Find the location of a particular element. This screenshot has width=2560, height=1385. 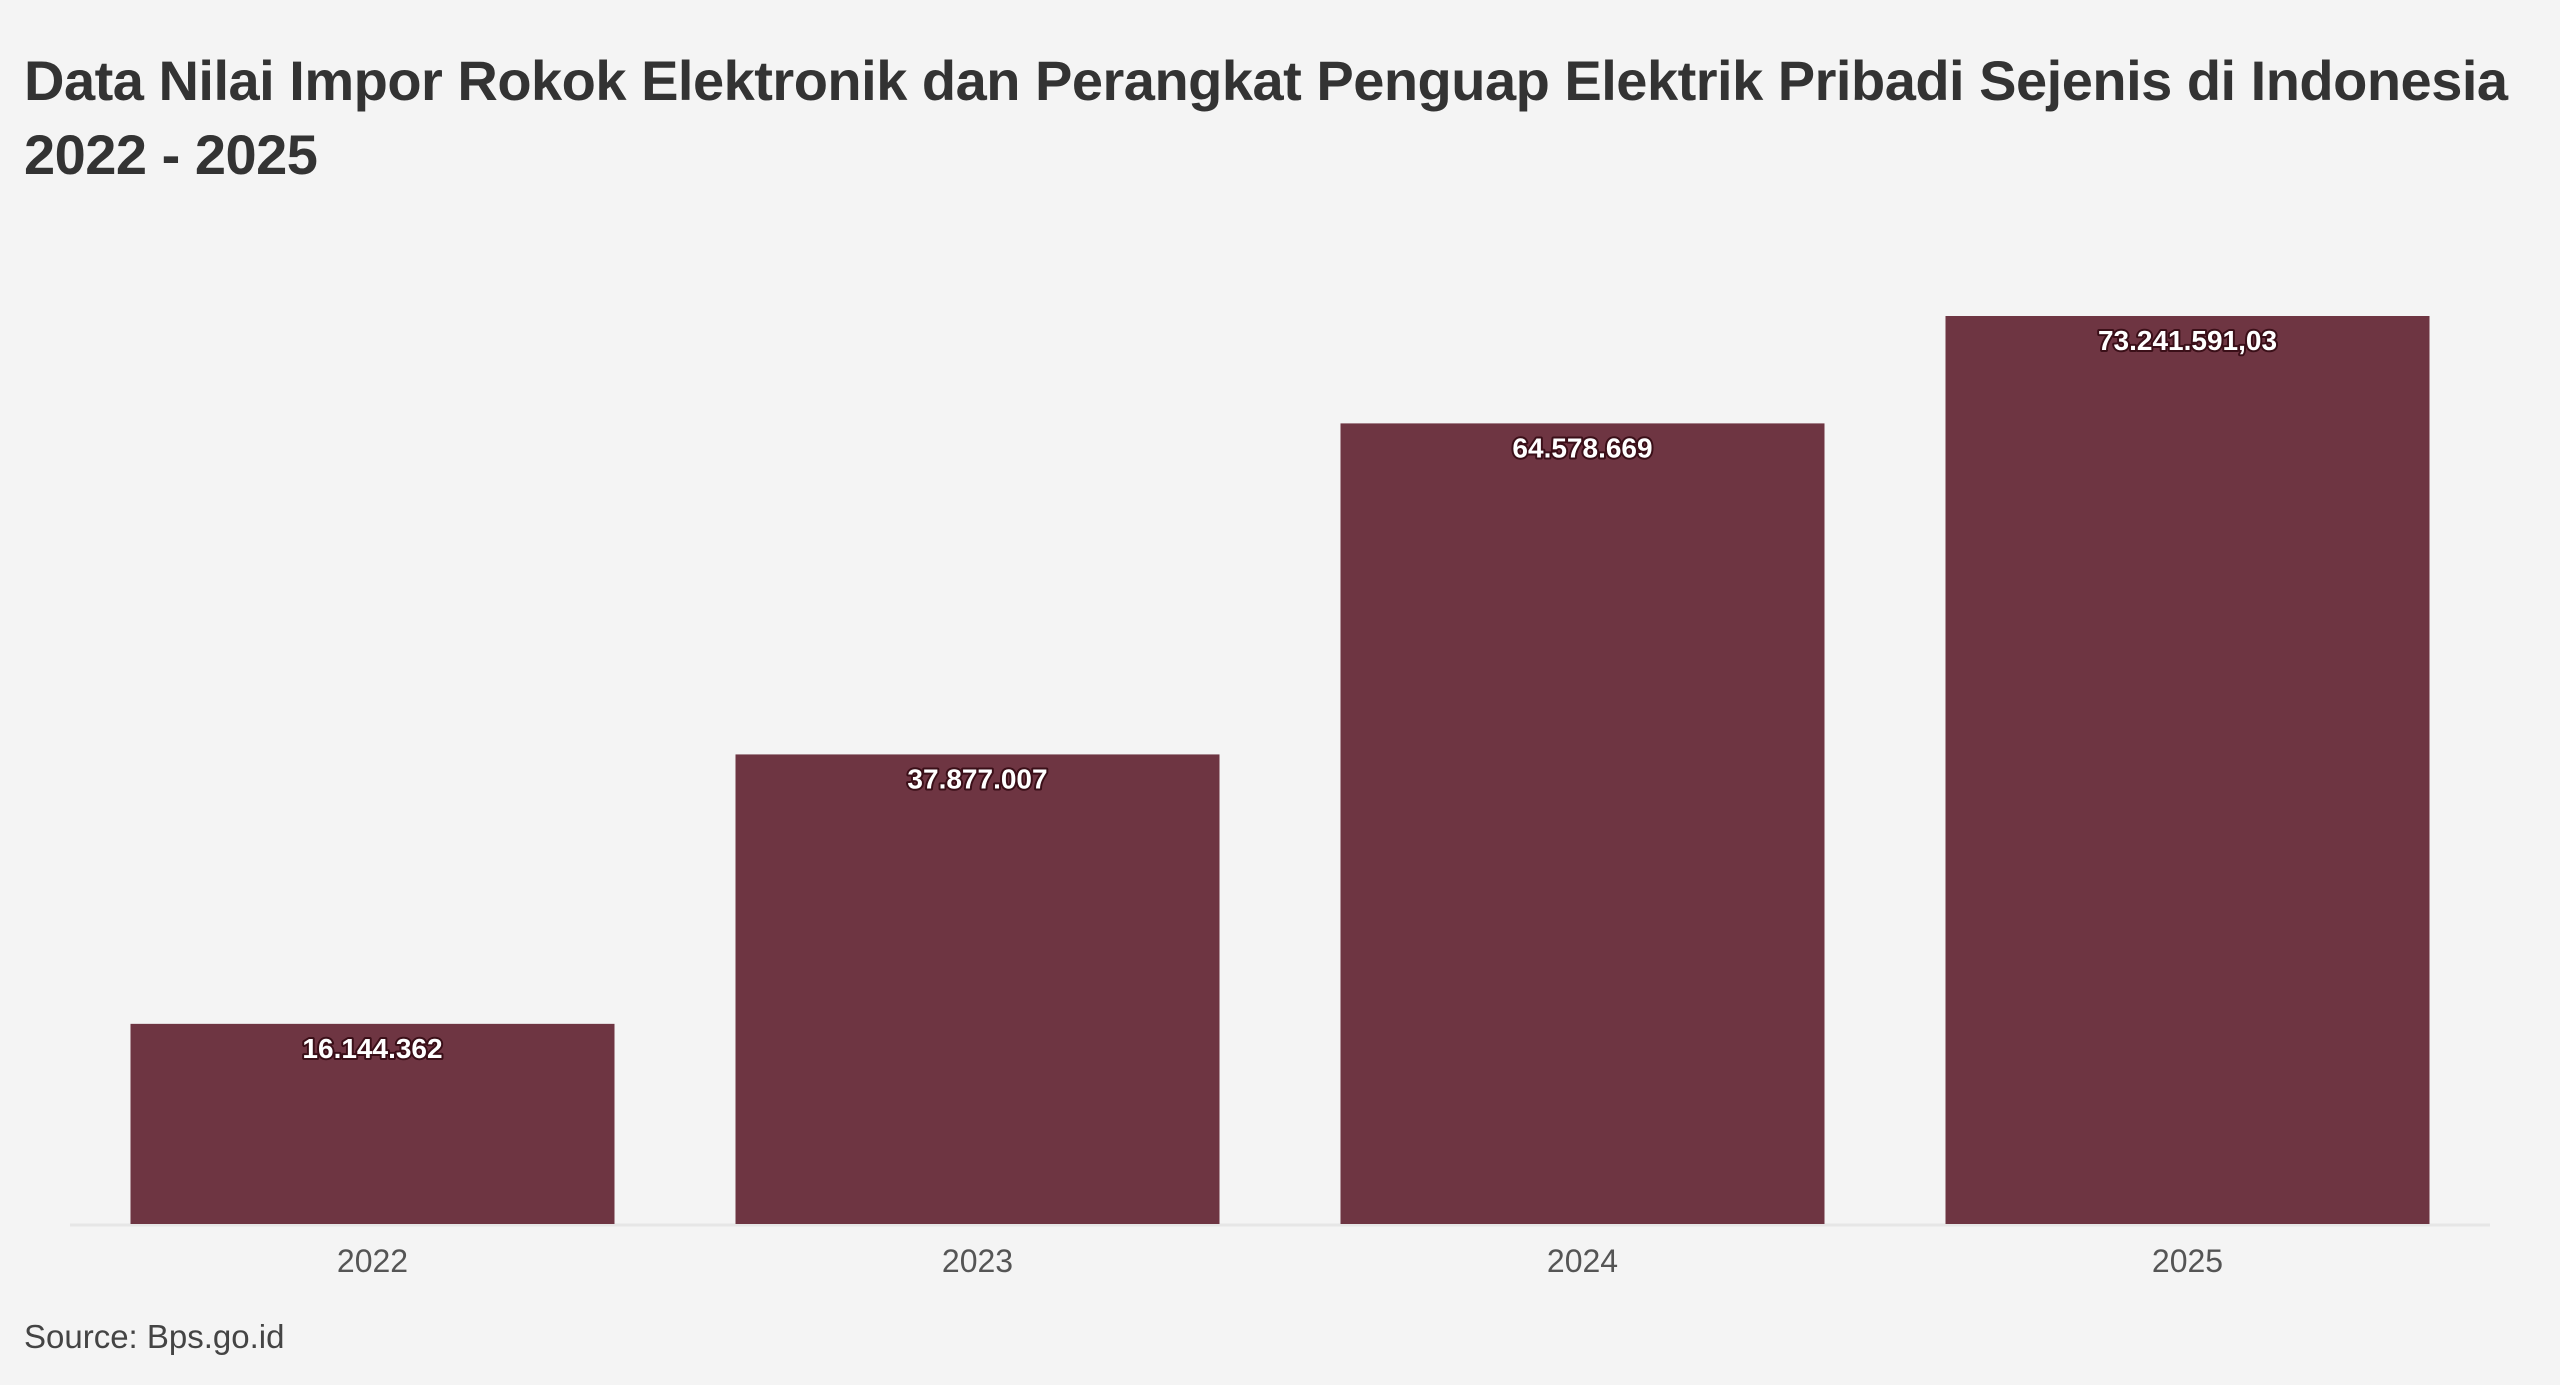

bar-value-label-2025: 73.241.591,03 is located at coordinates (2187, 340).